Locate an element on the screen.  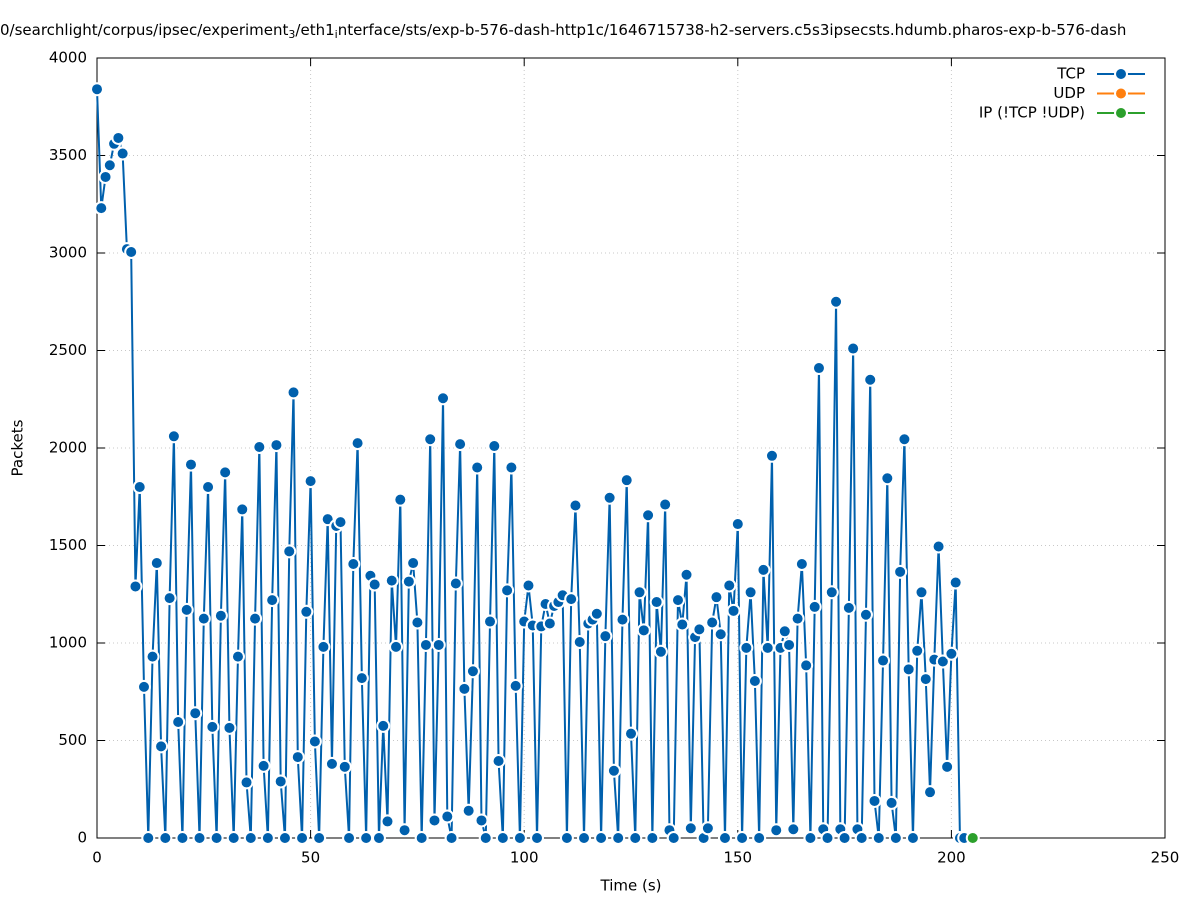
legend-label: UDP is located at coordinates (1069, 93).